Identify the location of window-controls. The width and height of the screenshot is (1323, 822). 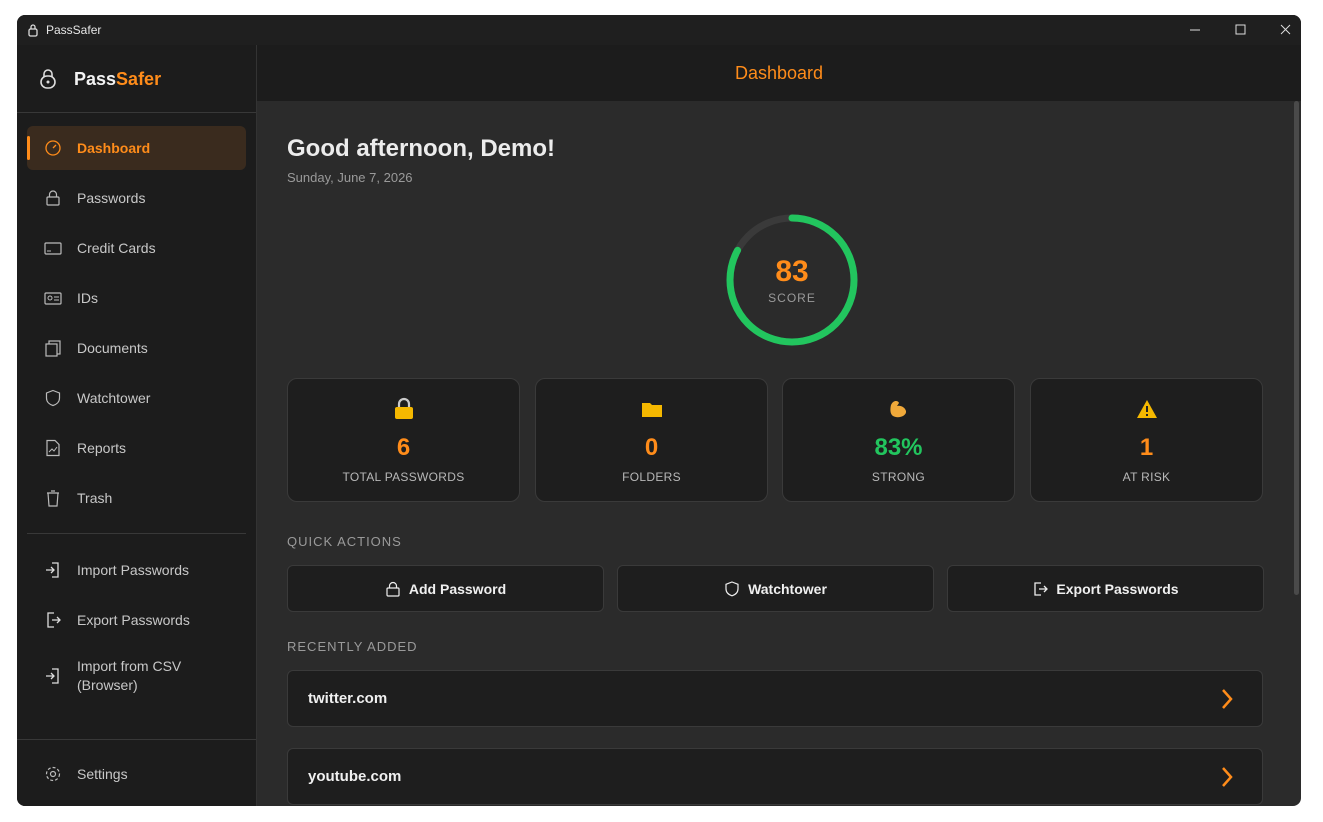
(1236, 30).